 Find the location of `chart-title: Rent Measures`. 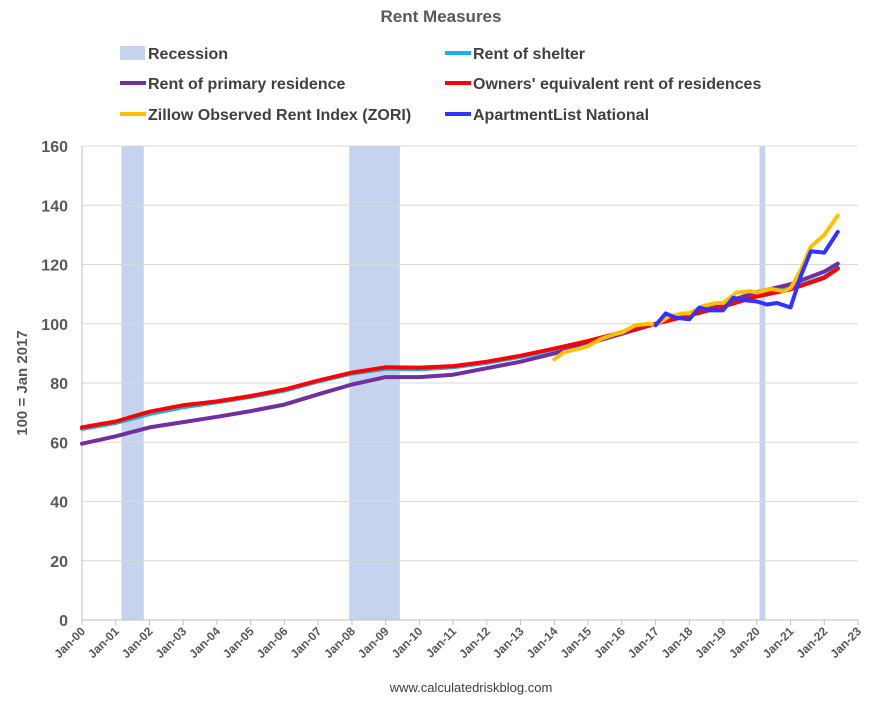

chart-title: Rent Measures is located at coordinates (441, 16).